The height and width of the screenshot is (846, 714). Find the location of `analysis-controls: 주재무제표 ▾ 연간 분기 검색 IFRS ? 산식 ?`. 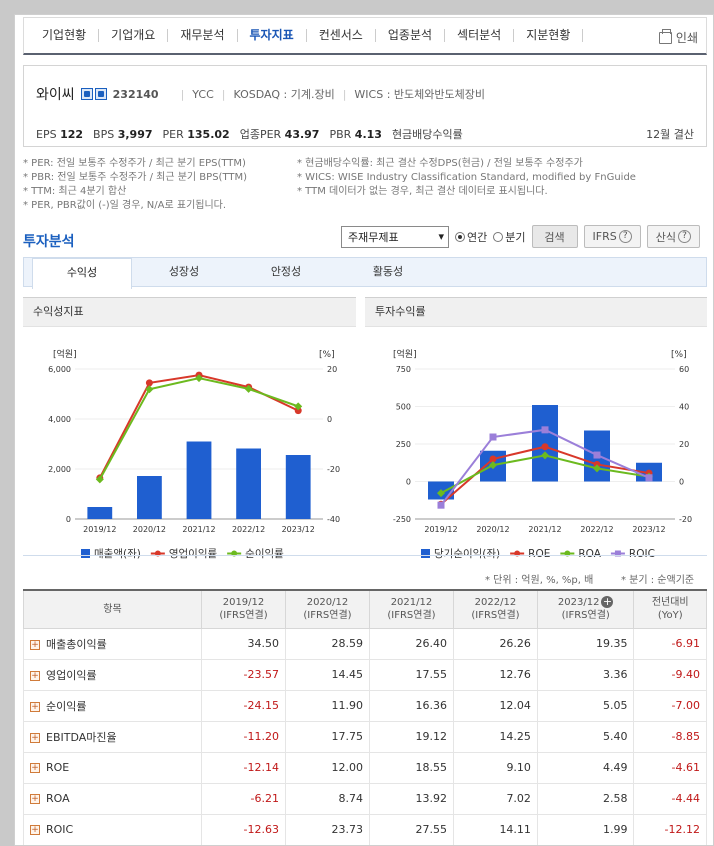

analysis-controls: 주재무제표 ▾ 연간 분기 검색 IFRS ? 산식 ? is located at coordinates (520, 236).